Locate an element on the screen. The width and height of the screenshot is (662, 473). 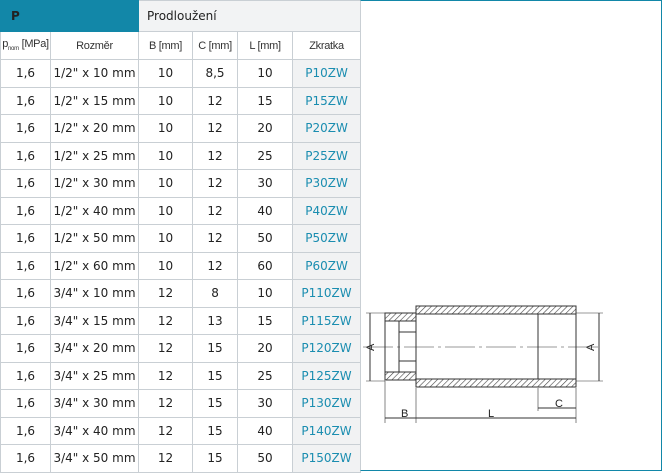
table-row: 1,6 1/2" x 15 mm 10 12 15 P15ZW is located at coordinates (181, 100).